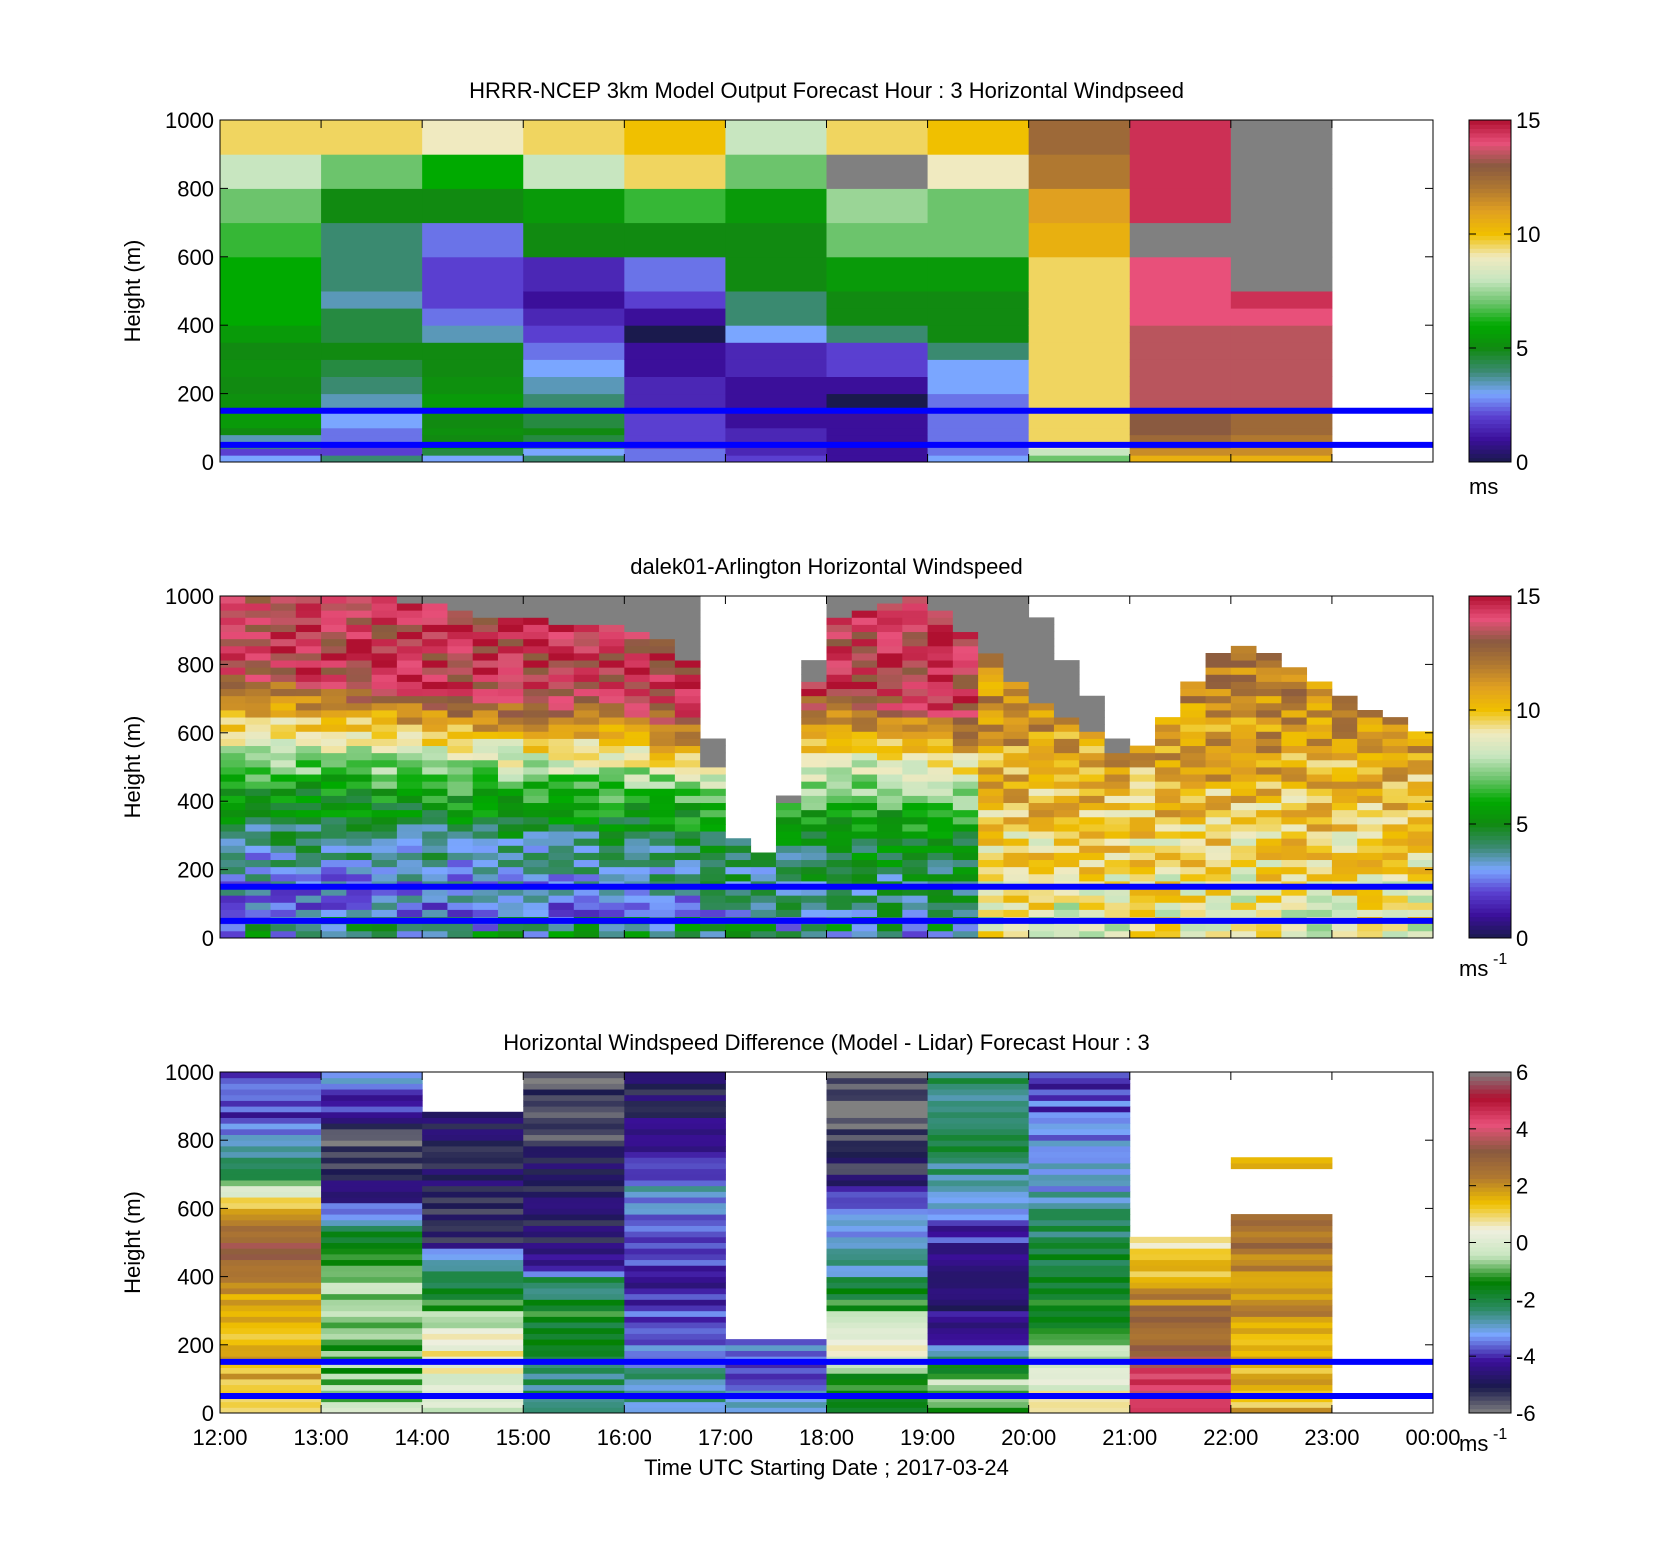  Describe the element at coordinates (132, 291) in the screenshot. I see `y-axis-label: Height (m)` at that location.